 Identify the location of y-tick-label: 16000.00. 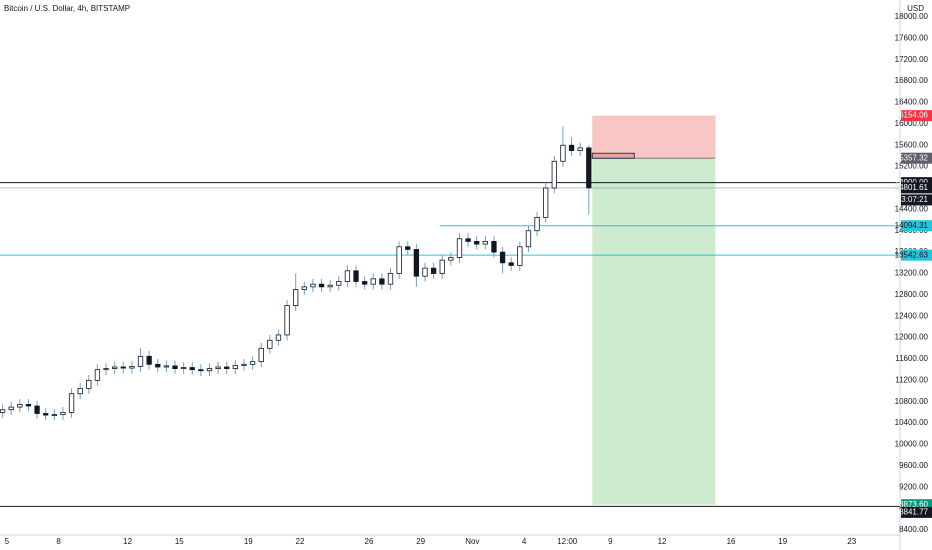
(912, 123).